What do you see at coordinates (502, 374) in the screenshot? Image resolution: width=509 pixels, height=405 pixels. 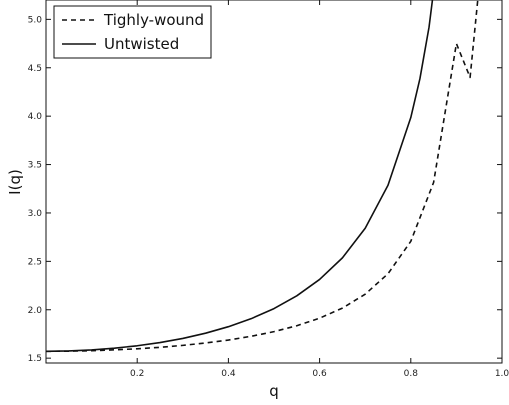 I see `x-tick-label: 1.0` at bounding box center [502, 374].